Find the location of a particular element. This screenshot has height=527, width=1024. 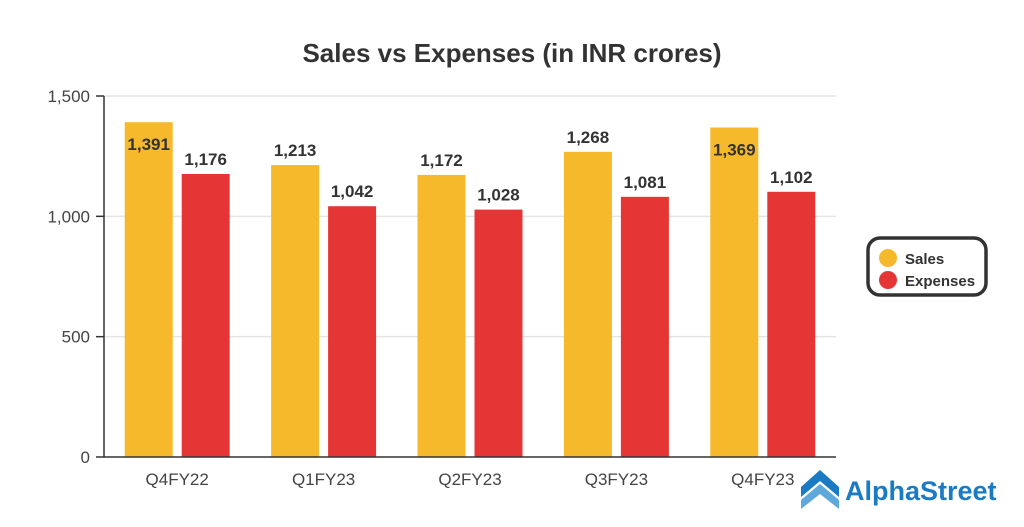

x-tick-label: Q1FY23 is located at coordinates (323, 479).